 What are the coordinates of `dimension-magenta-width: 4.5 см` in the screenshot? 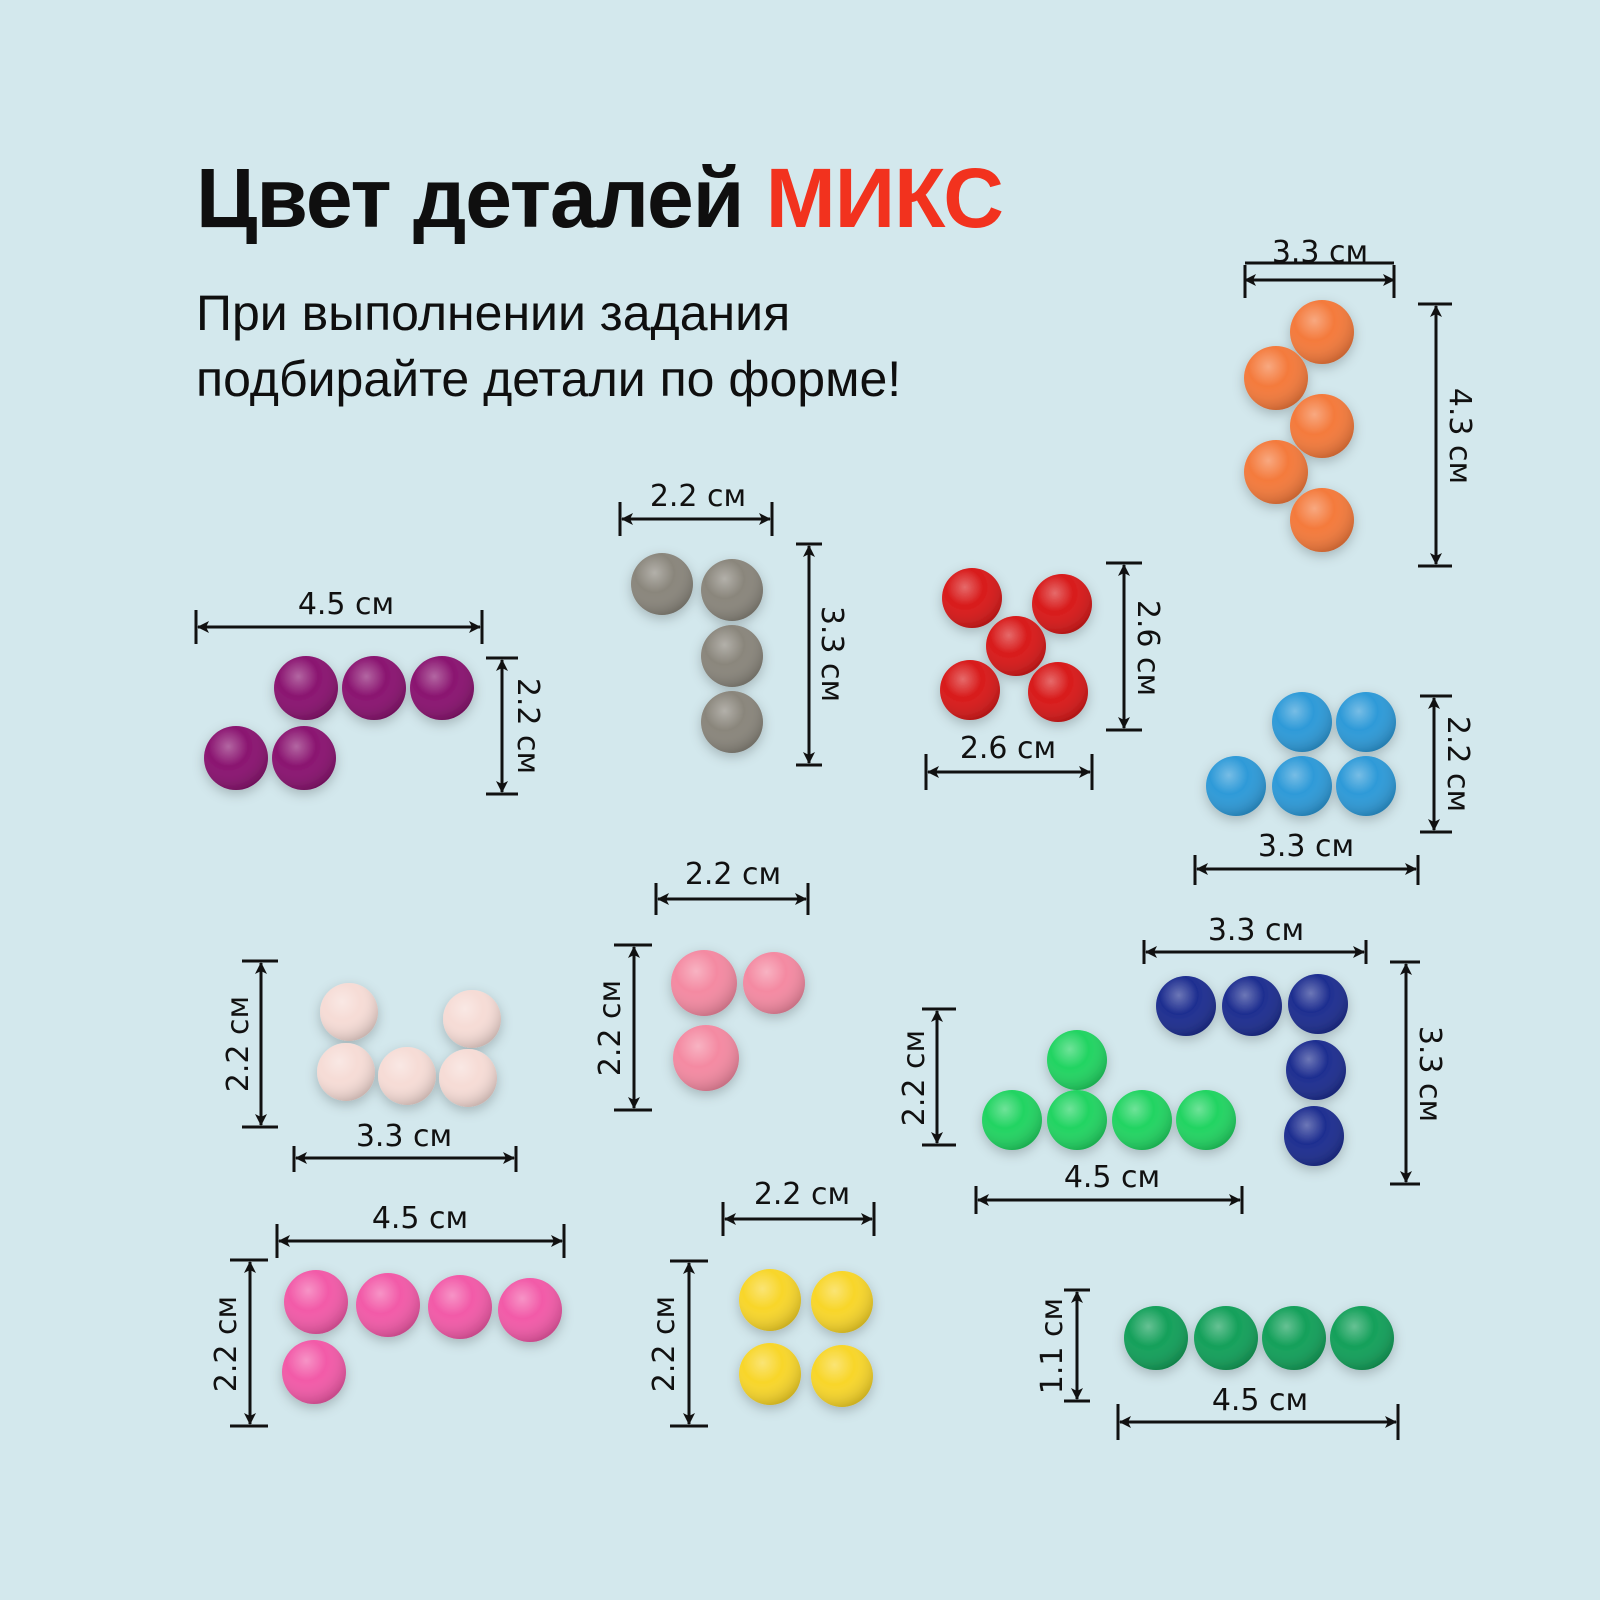 It's located at (420, 1229).